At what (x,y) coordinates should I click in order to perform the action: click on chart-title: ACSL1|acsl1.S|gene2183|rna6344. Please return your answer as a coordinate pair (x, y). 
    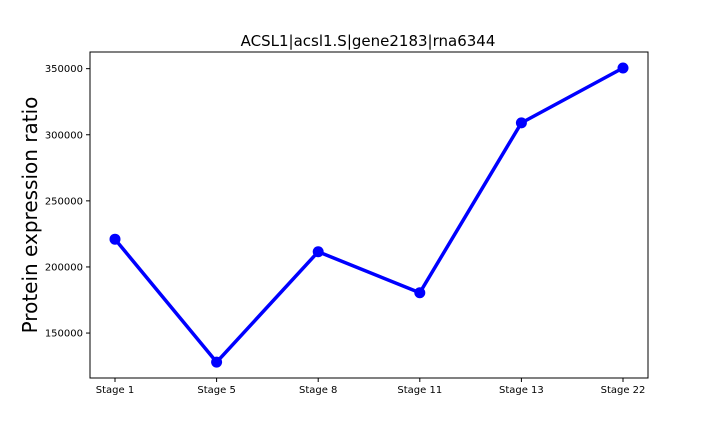
    Looking at the image, I should click on (368, 41).